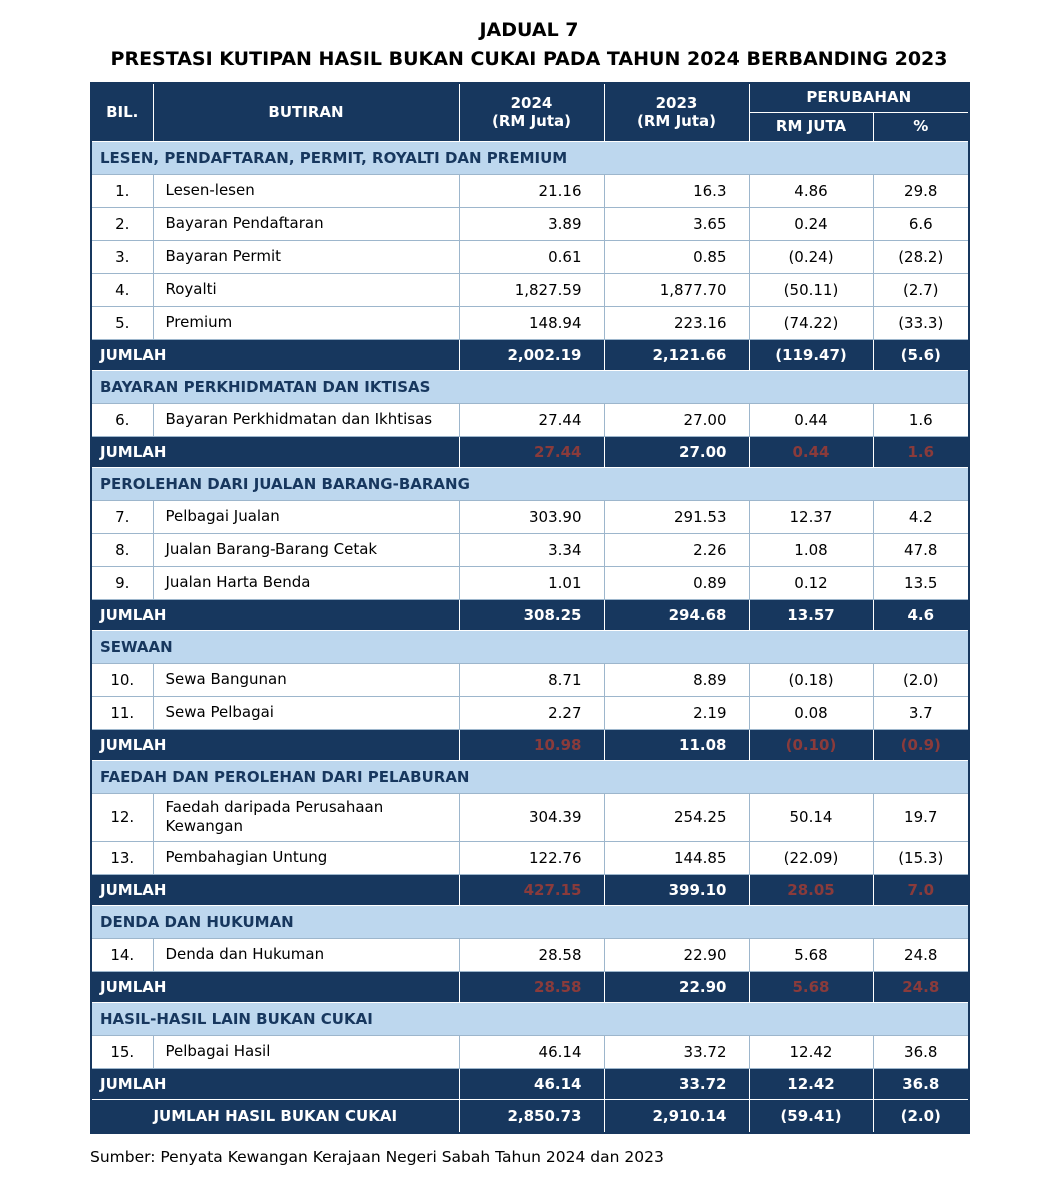  What do you see at coordinates (676, 986) in the screenshot?
I see `cell-2023: 22.90` at bounding box center [676, 986].